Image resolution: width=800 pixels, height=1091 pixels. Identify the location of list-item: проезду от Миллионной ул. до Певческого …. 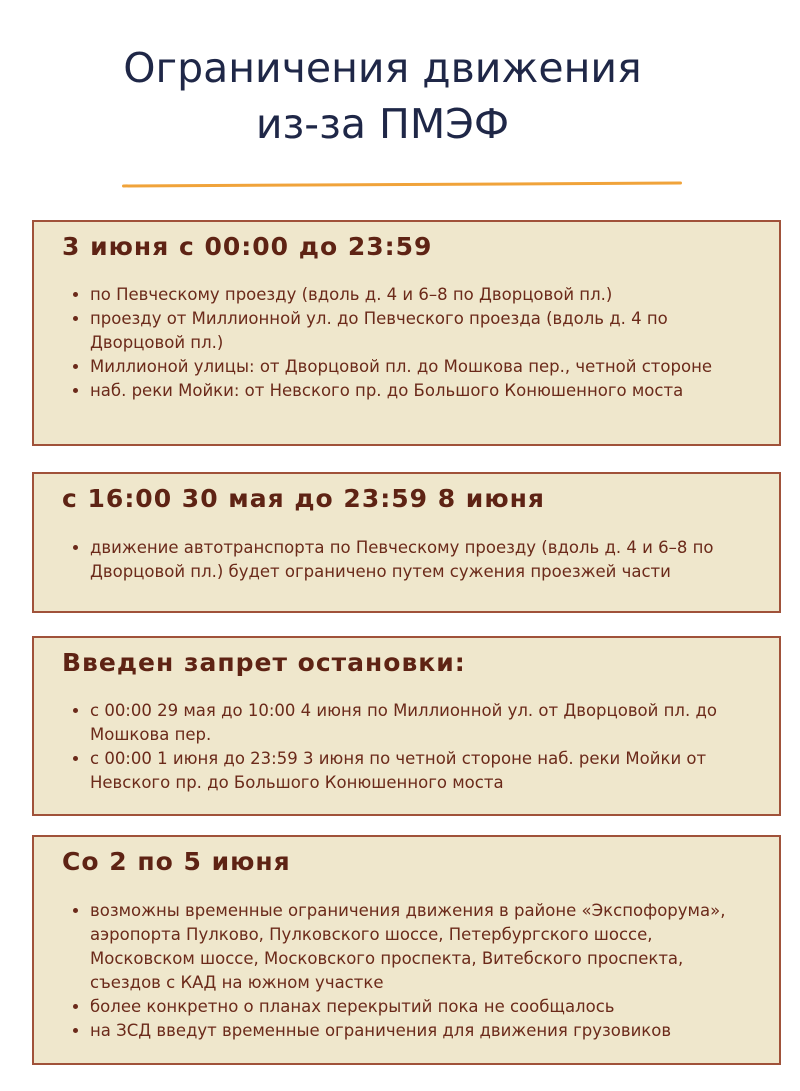
(424, 331).